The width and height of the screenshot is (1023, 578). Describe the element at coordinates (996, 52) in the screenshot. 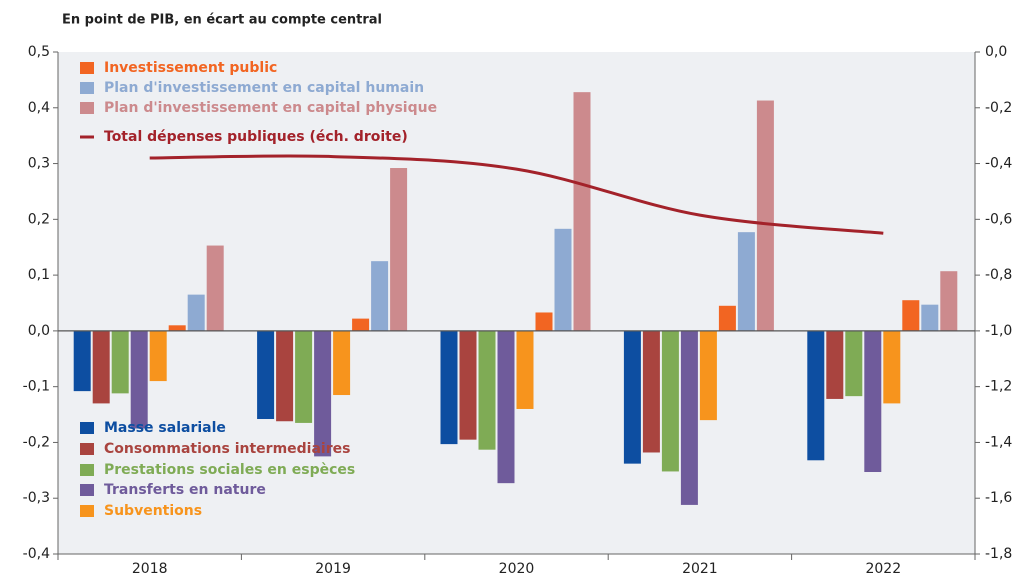

I see `y2-tick-label: 0,0` at that location.